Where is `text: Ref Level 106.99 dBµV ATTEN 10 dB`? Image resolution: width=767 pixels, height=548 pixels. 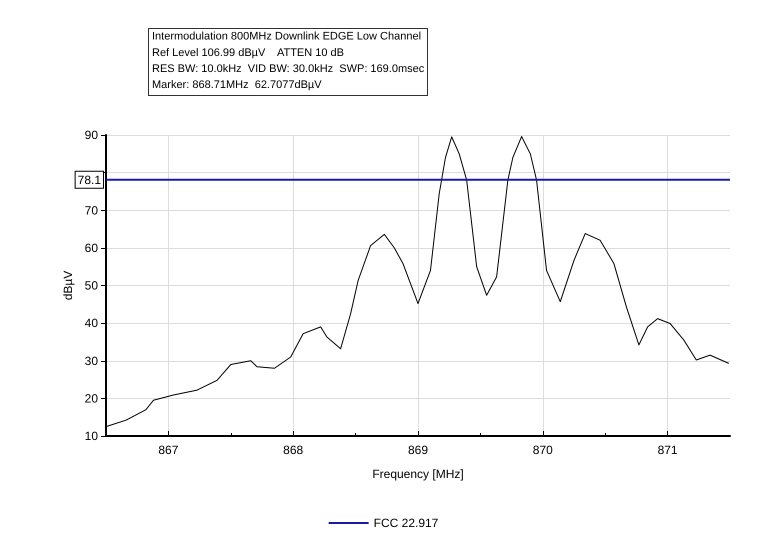
text: Ref Level 106.99 dBµV ATTEN 10 dB is located at coordinates (248, 53).